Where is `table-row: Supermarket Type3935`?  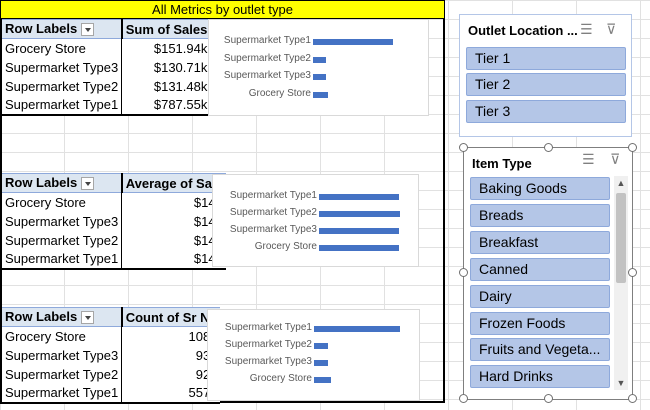 table-row: Supermarket Type3935 is located at coordinates (110, 355).